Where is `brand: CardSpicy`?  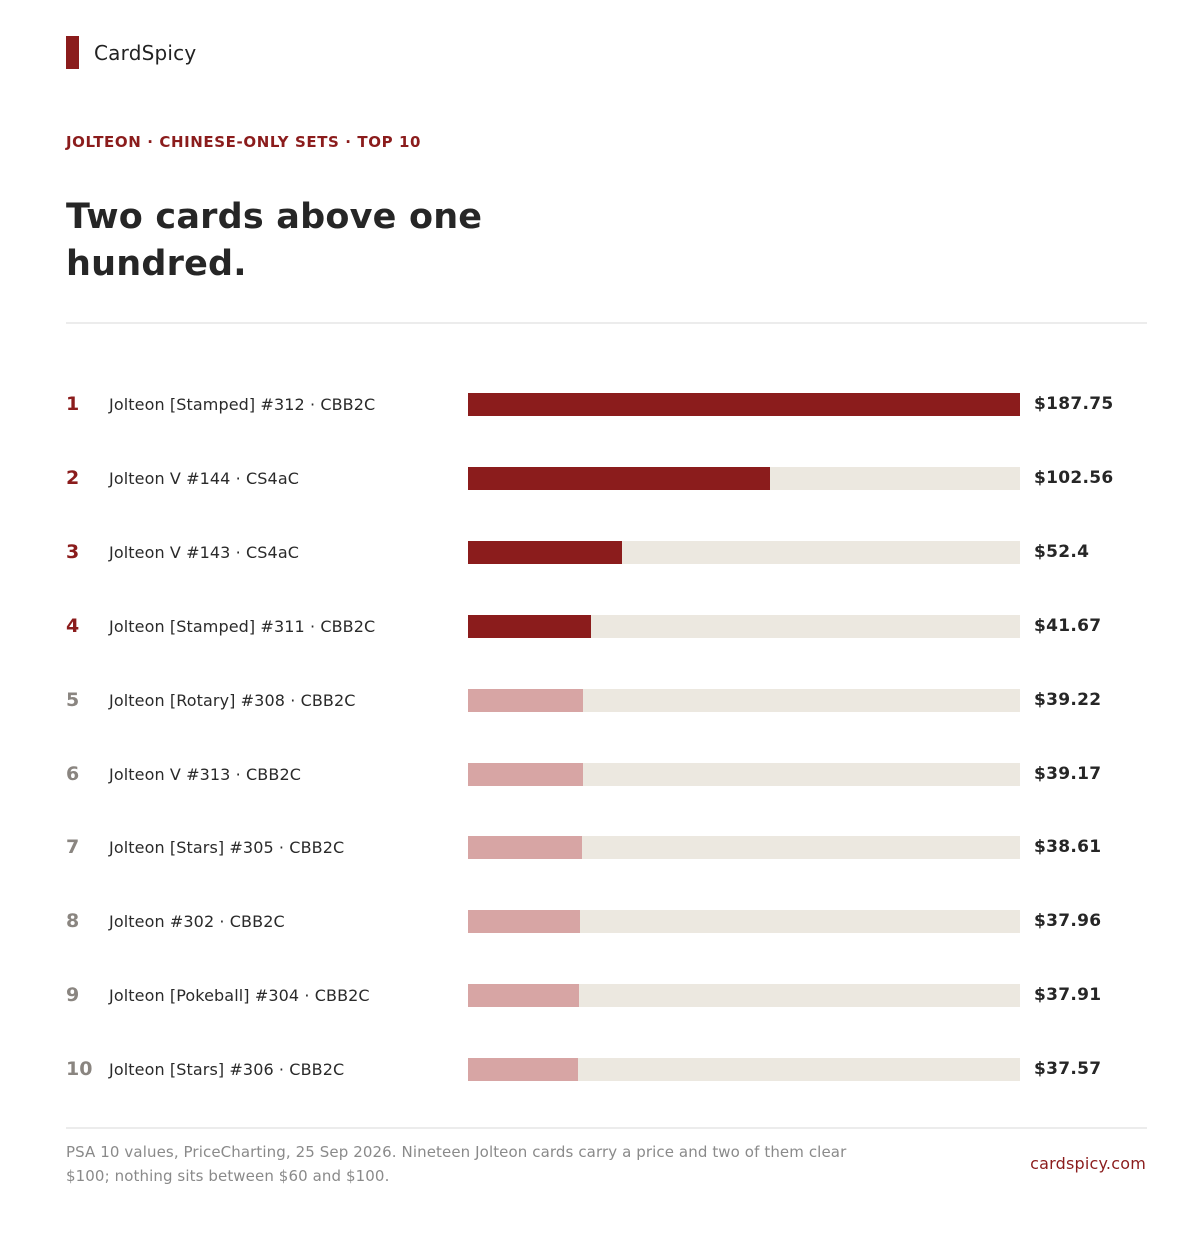
brand: CardSpicy is located at coordinates (131, 52).